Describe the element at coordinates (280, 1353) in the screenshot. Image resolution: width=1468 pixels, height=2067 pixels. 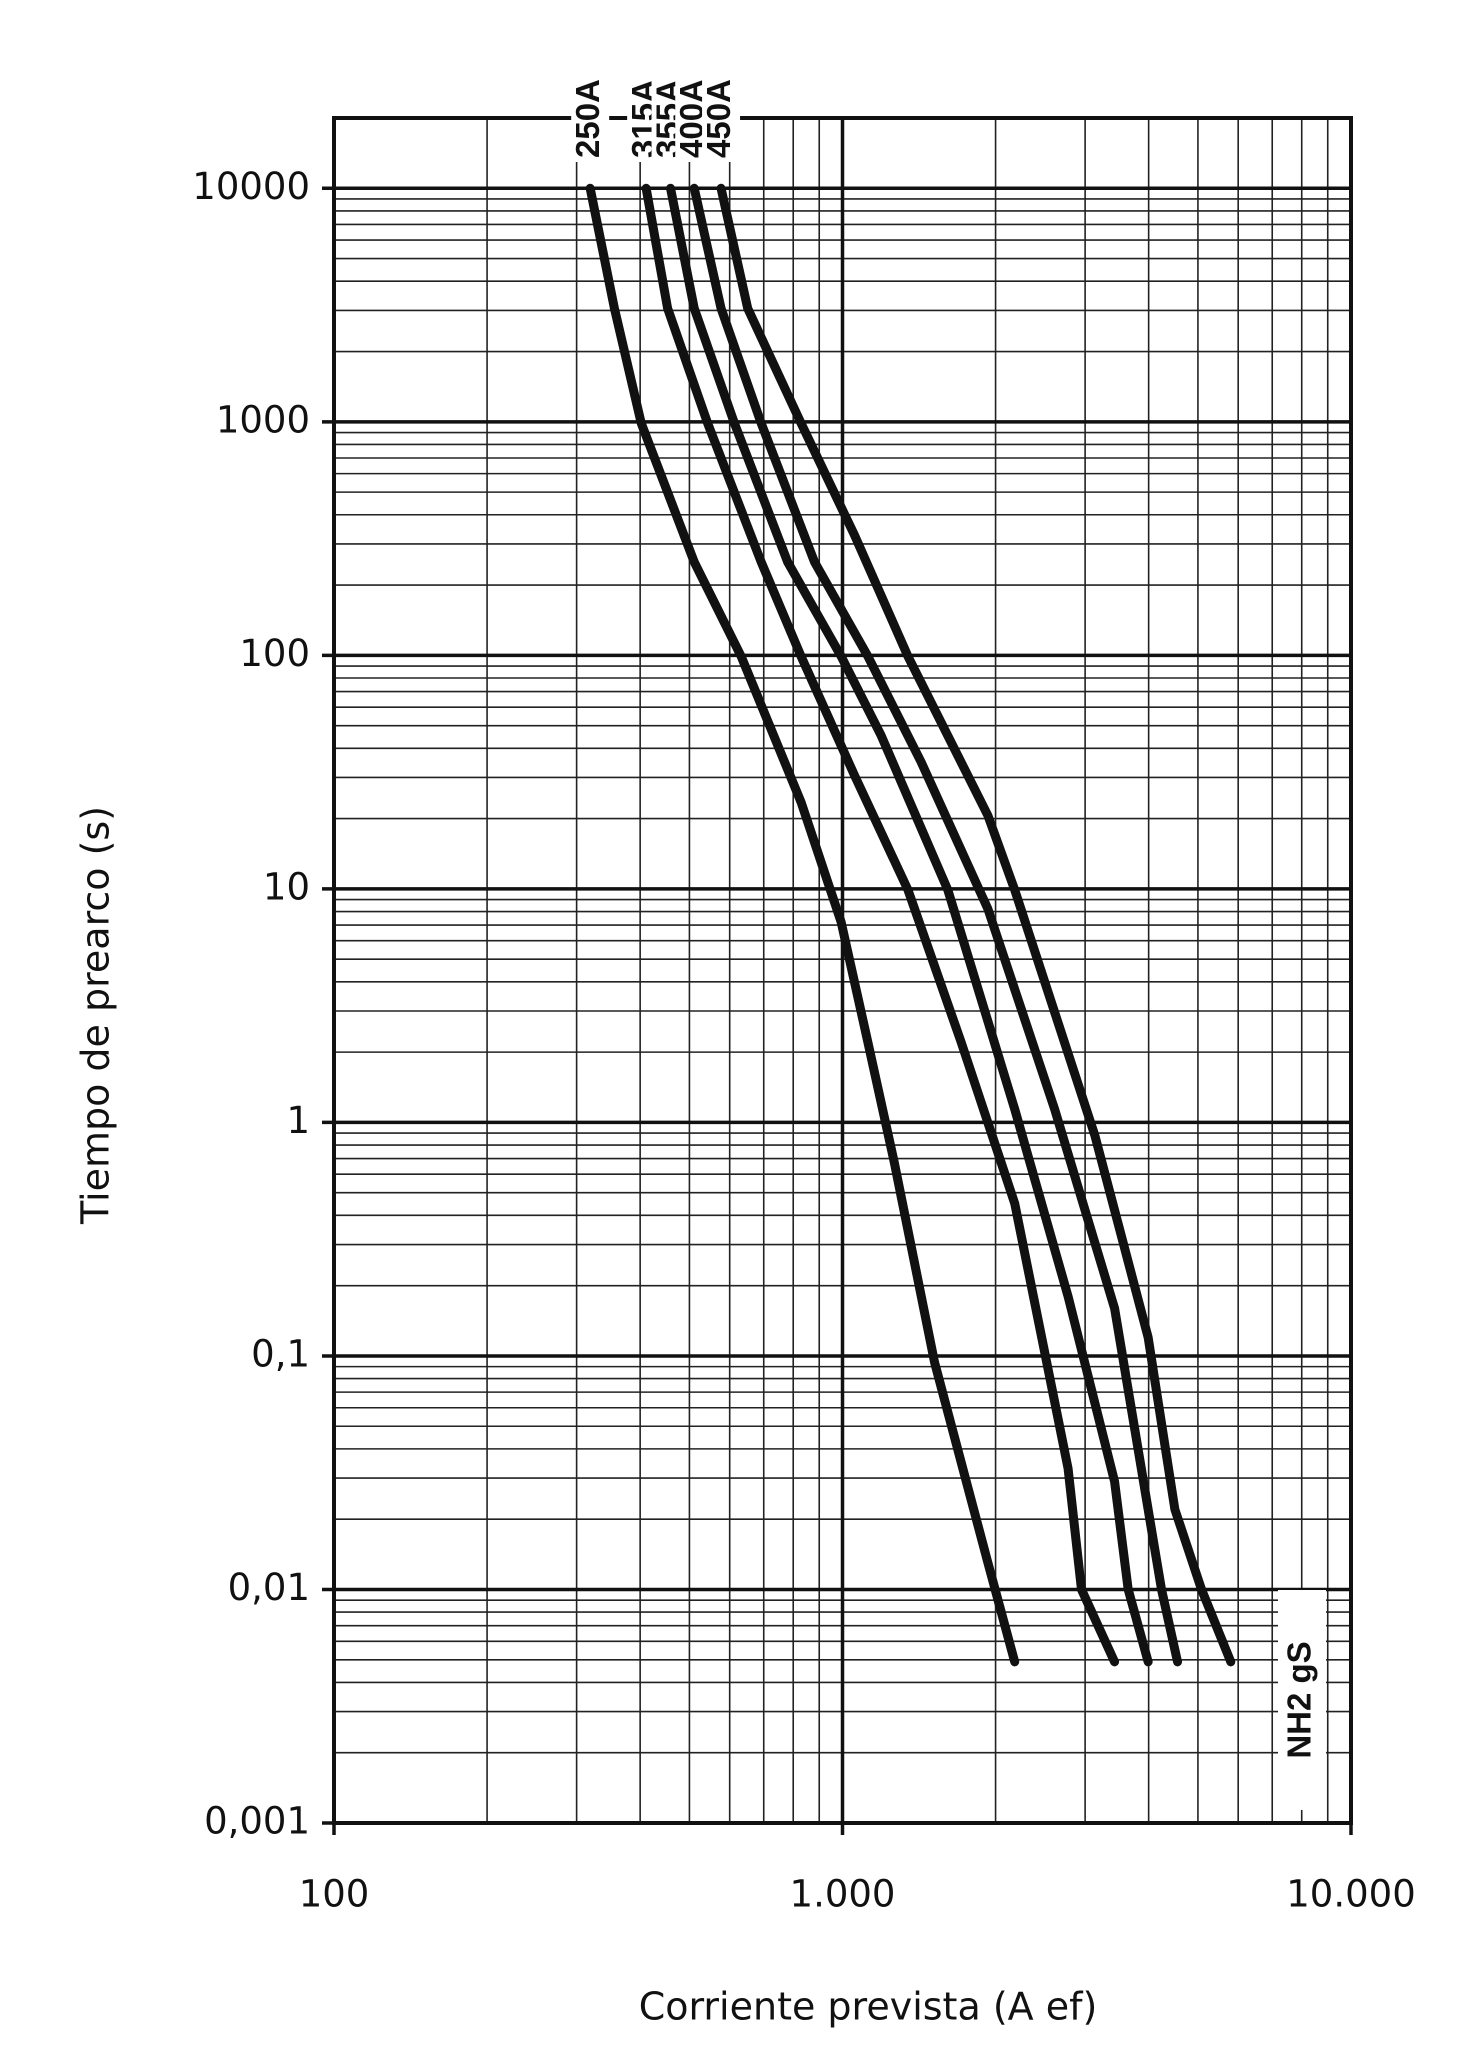
I see `y-tick-label: 0,1` at that location.